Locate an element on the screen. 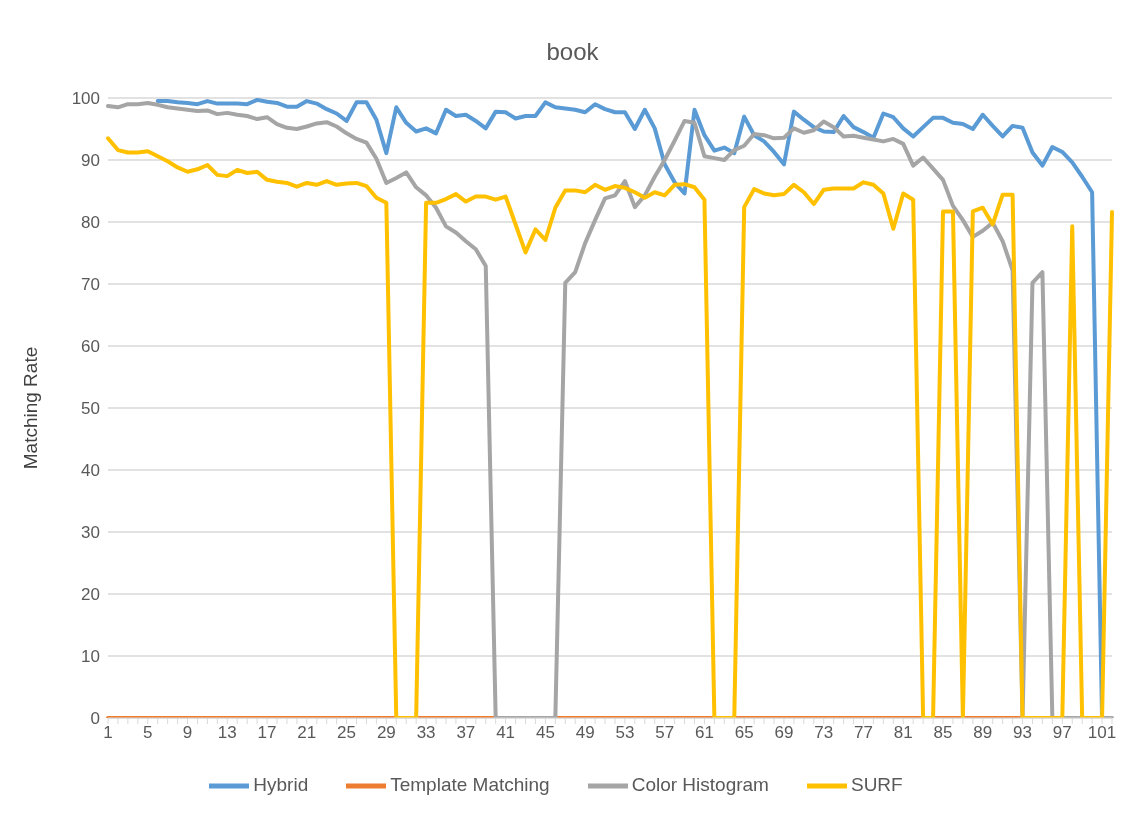 The height and width of the screenshot is (824, 1145). x-tick-label: 93 is located at coordinates (1022, 733).